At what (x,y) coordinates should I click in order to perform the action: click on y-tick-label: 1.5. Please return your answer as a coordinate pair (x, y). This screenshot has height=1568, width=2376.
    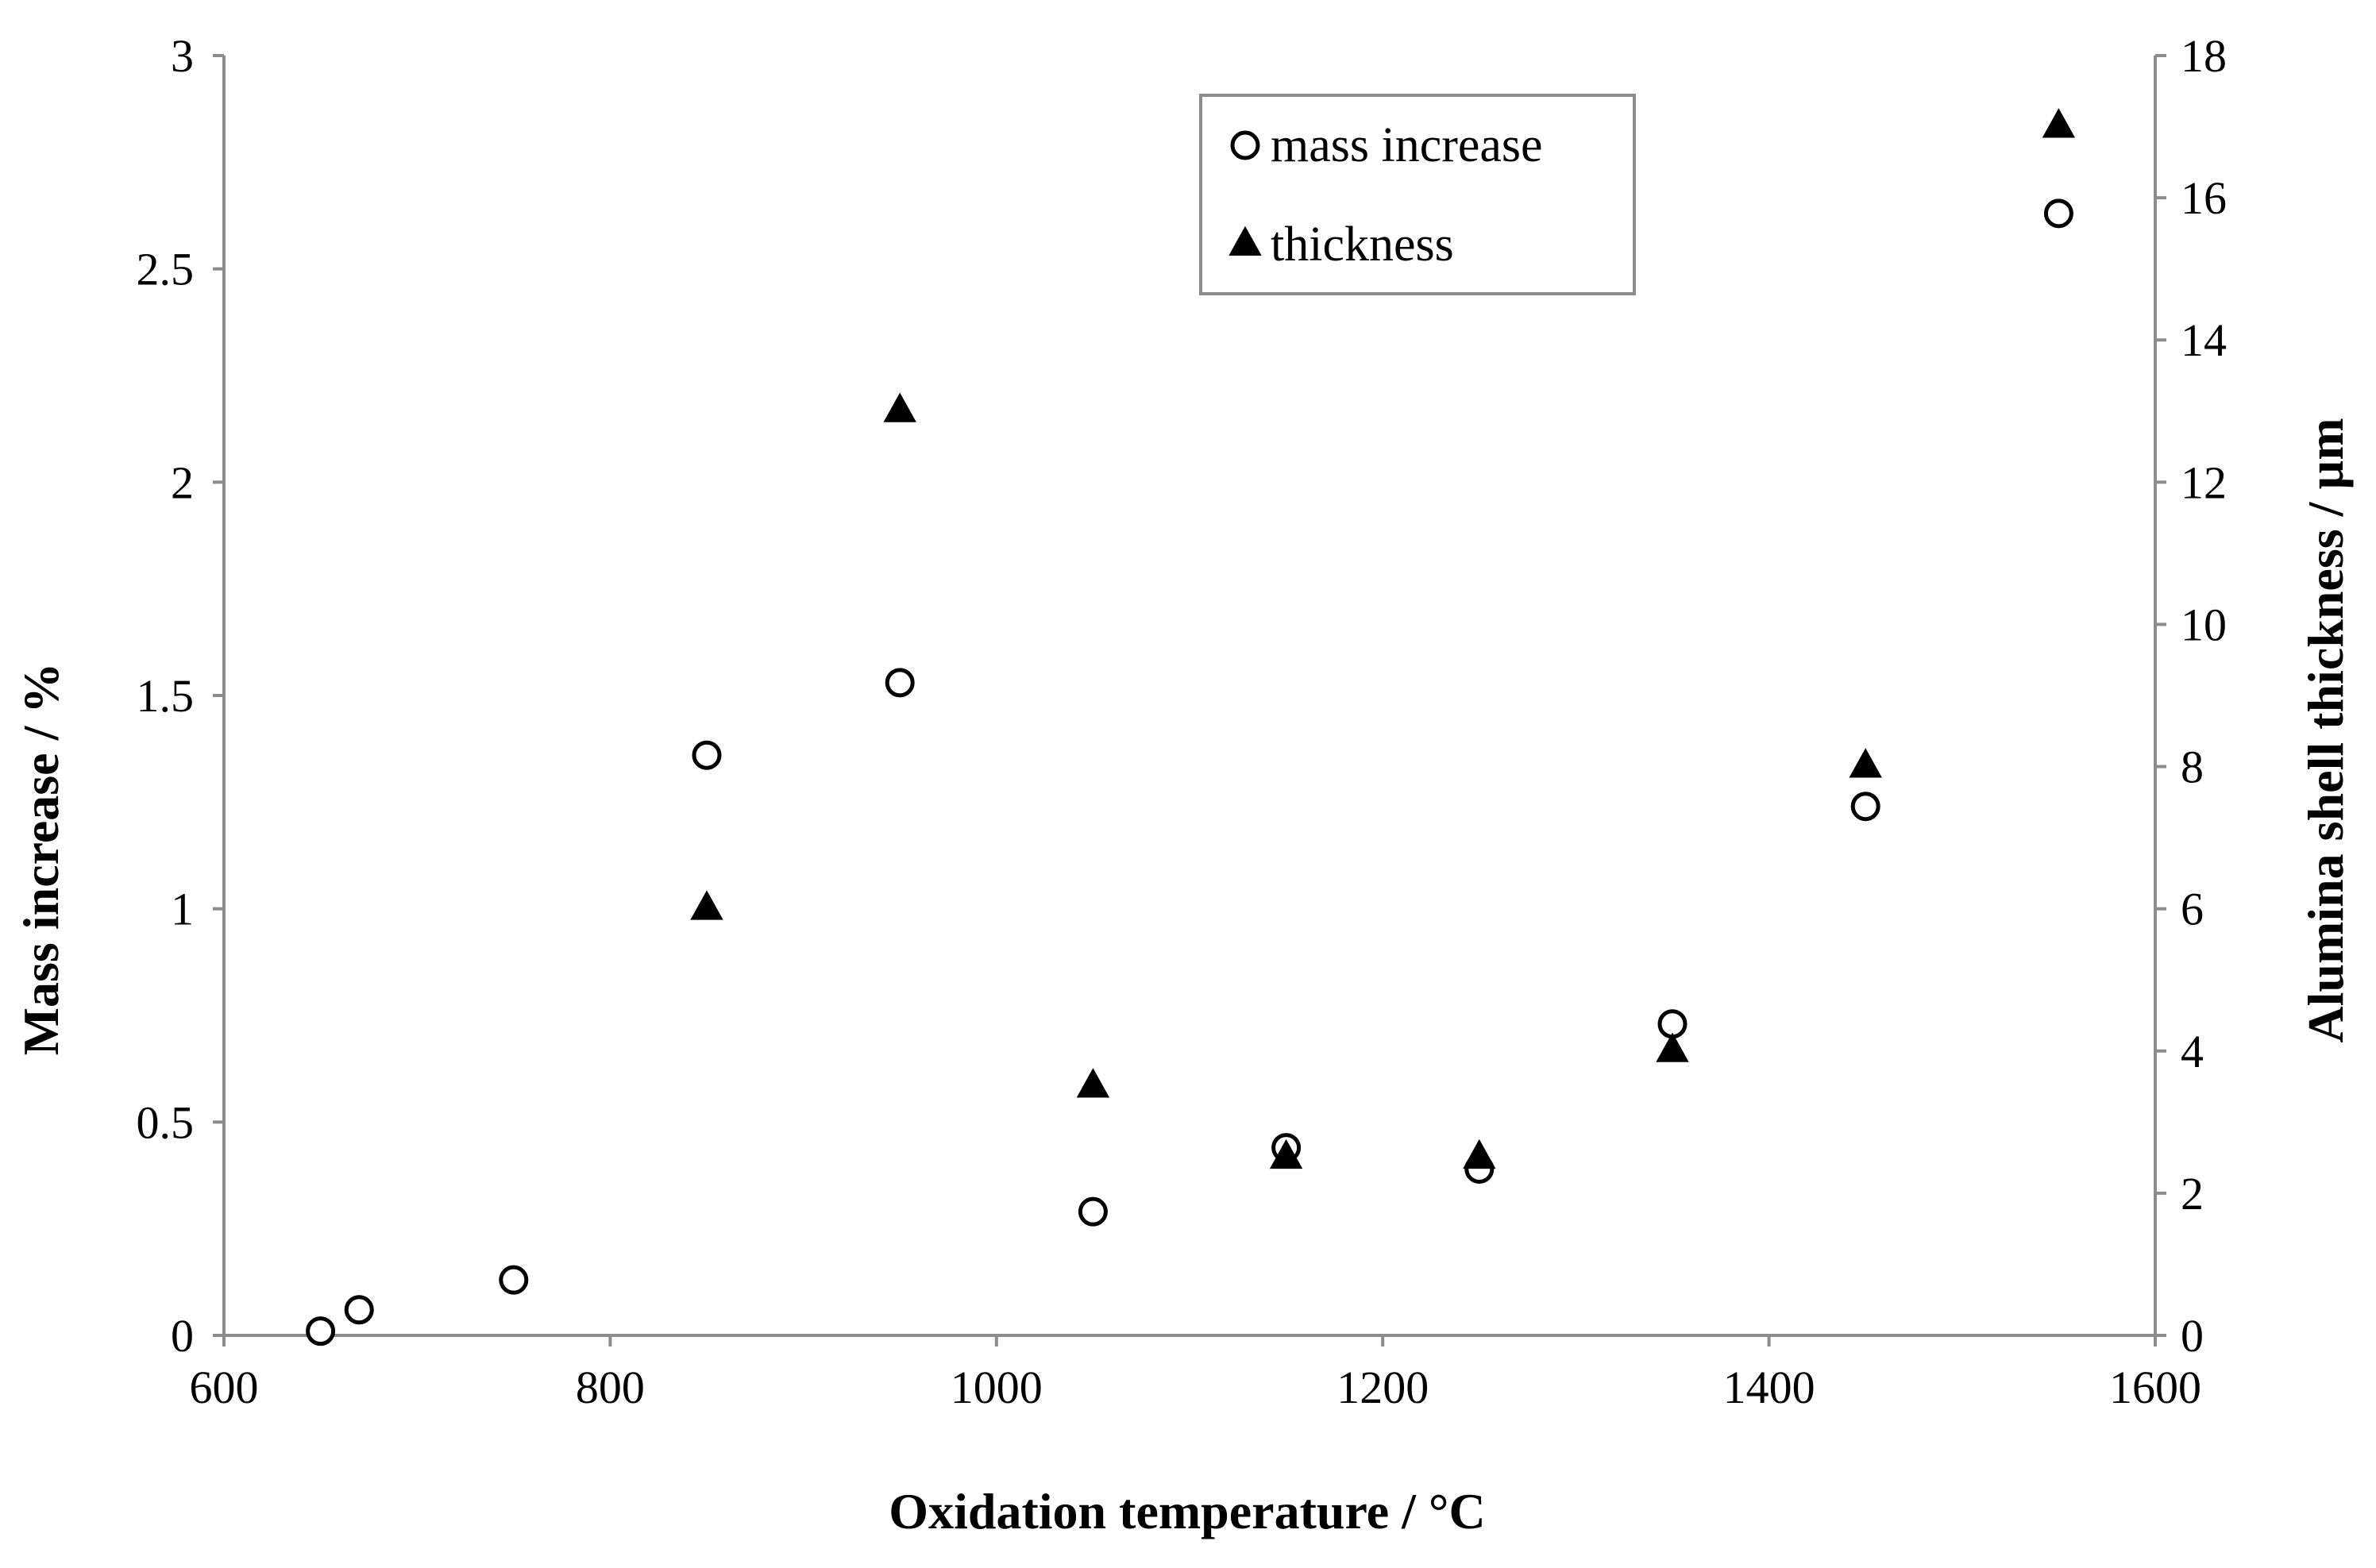
    Looking at the image, I should click on (166, 696).